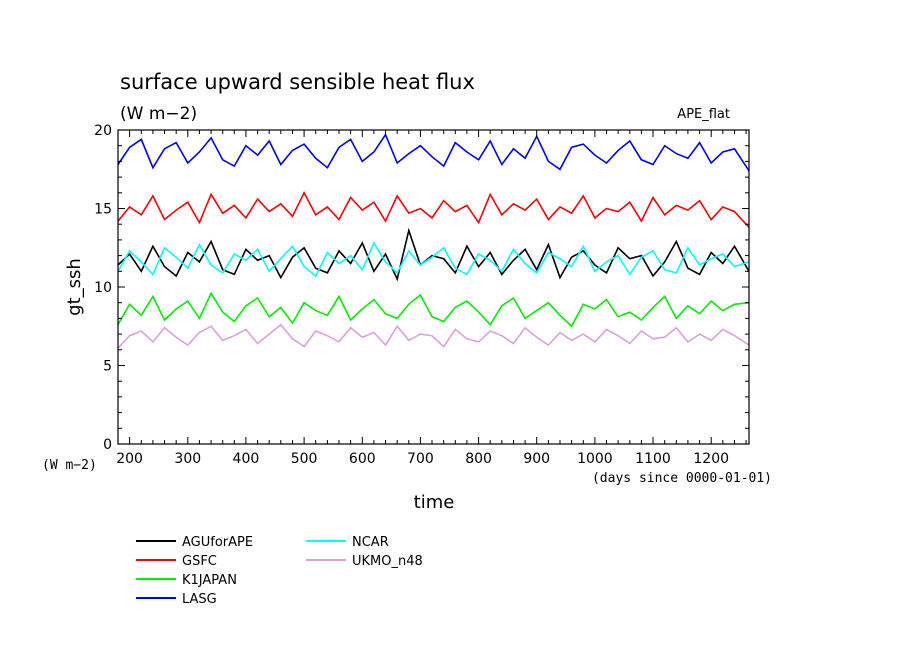 This screenshot has height=654, width=904. What do you see at coordinates (304, 459) in the screenshot?
I see `x-tick-label: 500` at bounding box center [304, 459].